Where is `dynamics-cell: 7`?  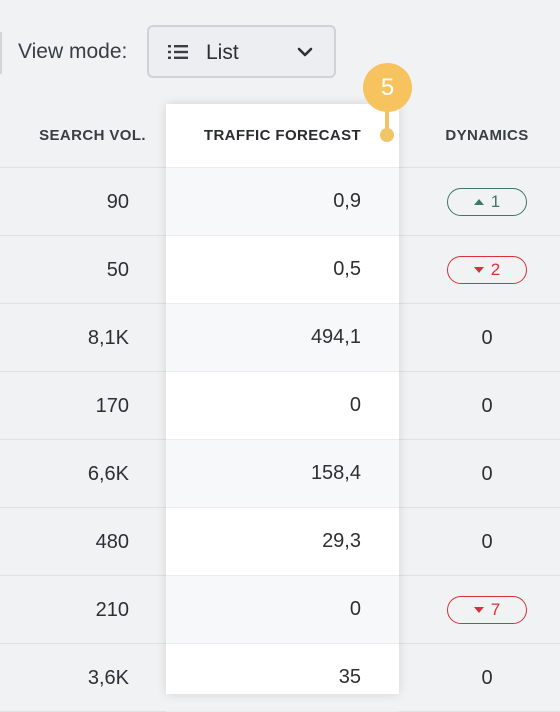
dynamics-cell: 7 is located at coordinates (480, 610).